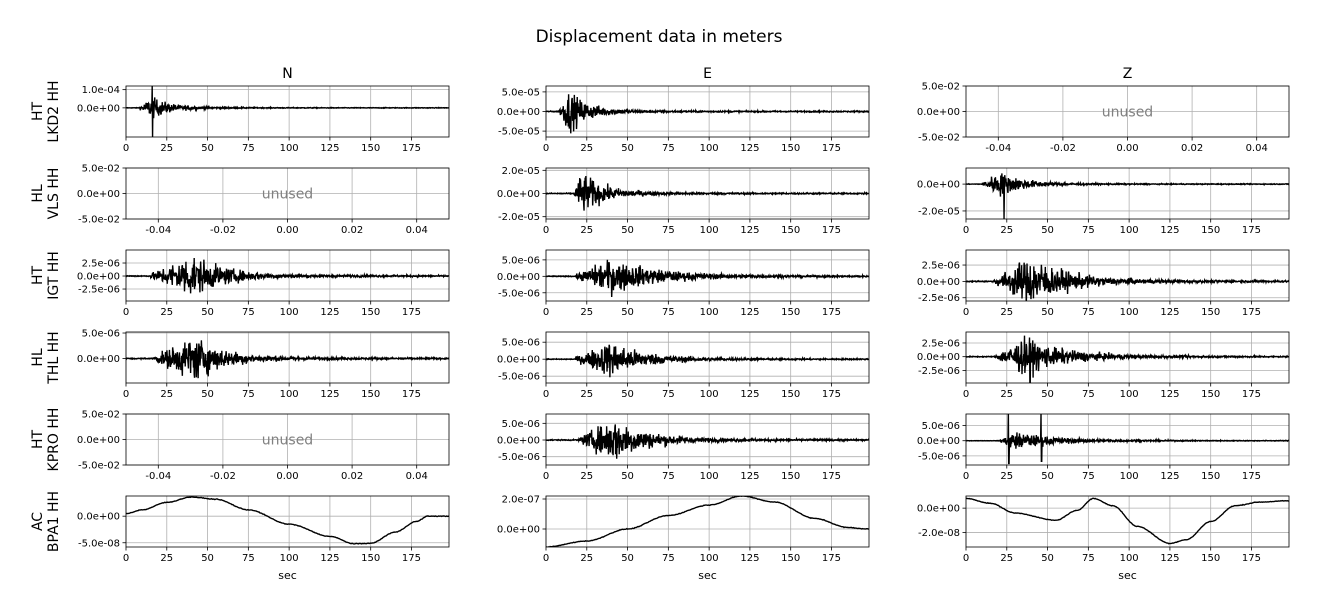 This screenshot has width=1318, height=616. What do you see at coordinates (38, 440) in the screenshot?
I see `station-network: HT` at bounding box center [38, 440].